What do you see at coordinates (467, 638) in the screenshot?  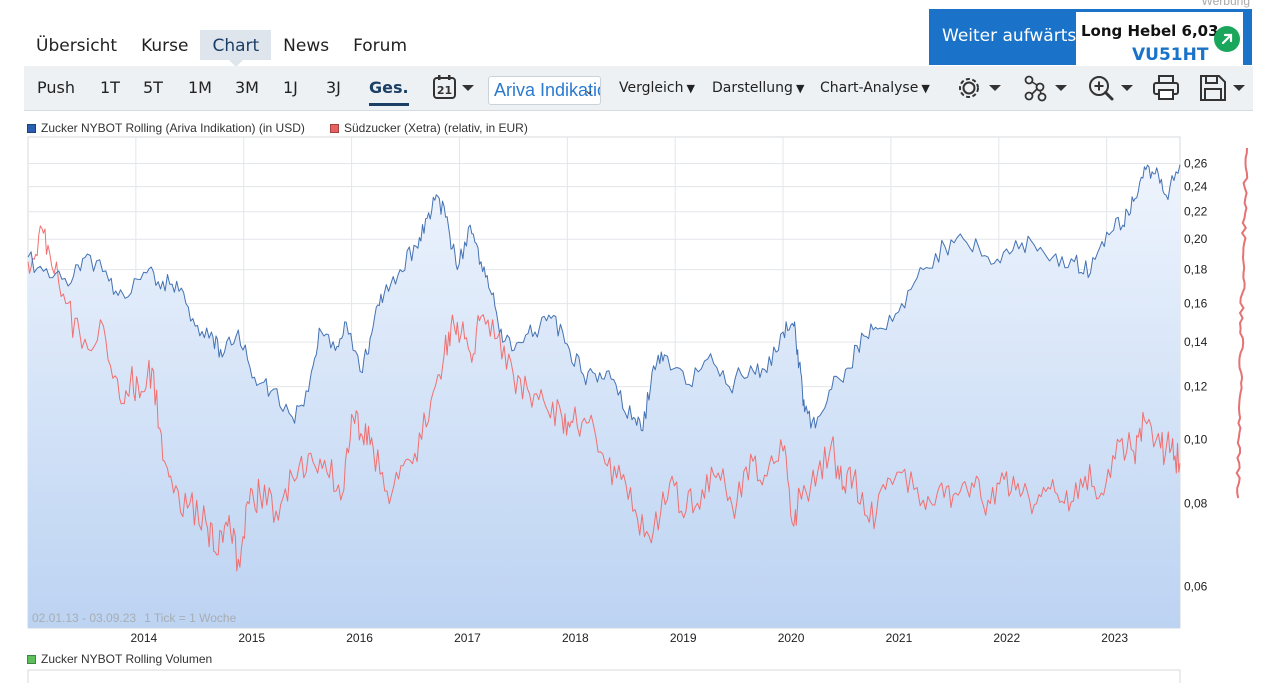 I see `x-tick-label: 2017` at bounding box center [467, 638].